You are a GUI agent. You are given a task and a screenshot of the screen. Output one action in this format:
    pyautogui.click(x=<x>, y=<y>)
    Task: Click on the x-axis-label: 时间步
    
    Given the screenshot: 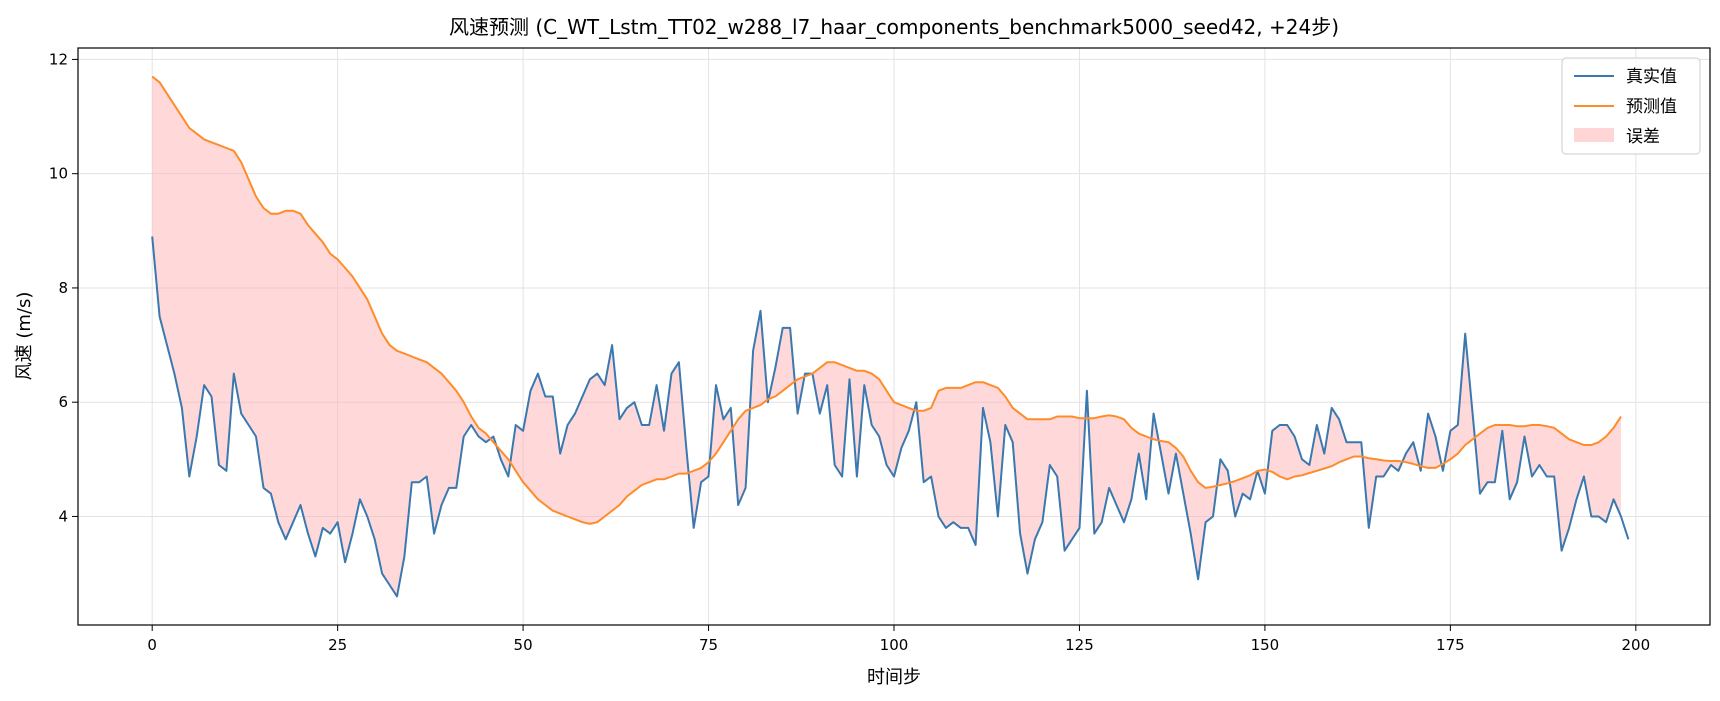 What is the action you would take?
    pyautogui.click(x=894, y=677)
    